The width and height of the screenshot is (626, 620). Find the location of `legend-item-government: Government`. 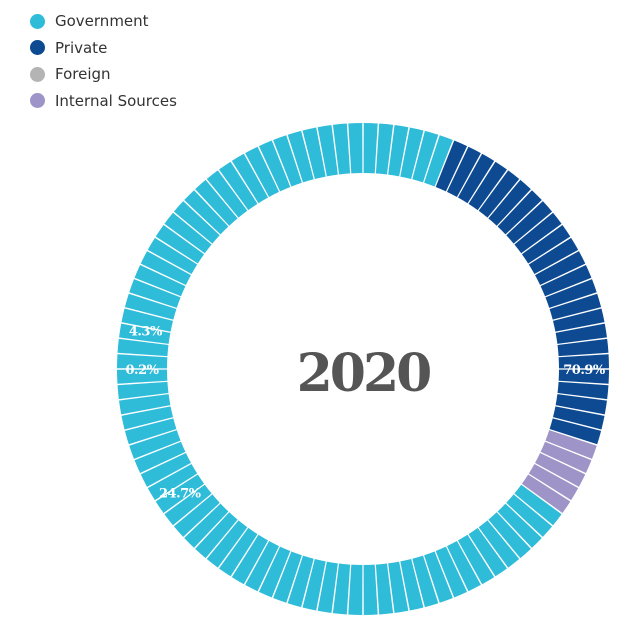

legend-item-government: Government is located at coordinates (103, 21).